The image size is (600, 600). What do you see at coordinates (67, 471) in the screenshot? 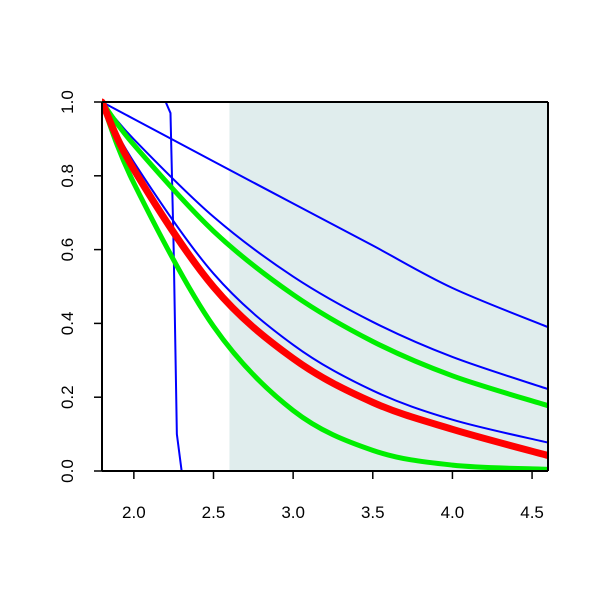
I see `y-tick-label: 0.0` at bounding box center [67, 471].